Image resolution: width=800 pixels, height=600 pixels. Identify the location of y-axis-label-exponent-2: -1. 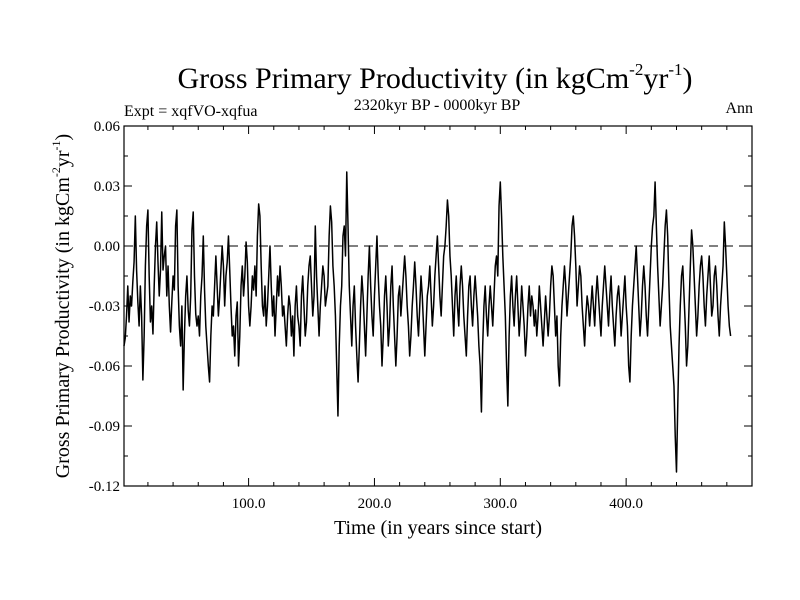
(56, 145).